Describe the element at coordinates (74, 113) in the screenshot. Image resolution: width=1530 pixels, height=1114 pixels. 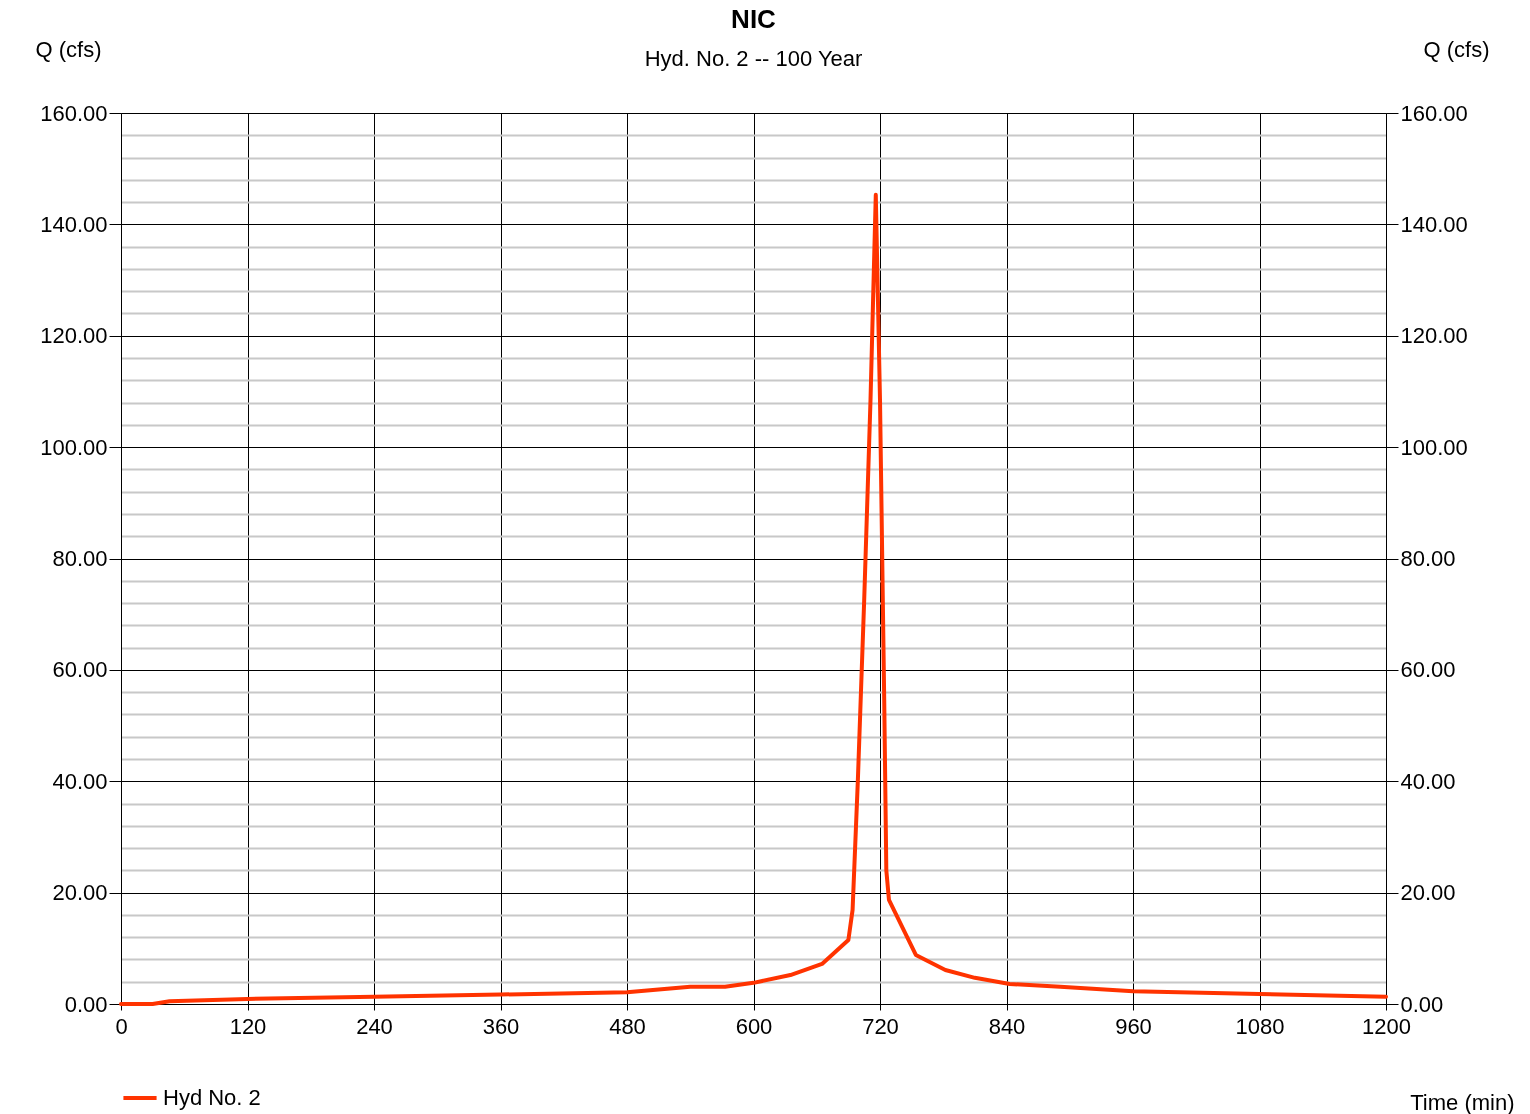
I see `y-tick-label: 160.00` at that location.